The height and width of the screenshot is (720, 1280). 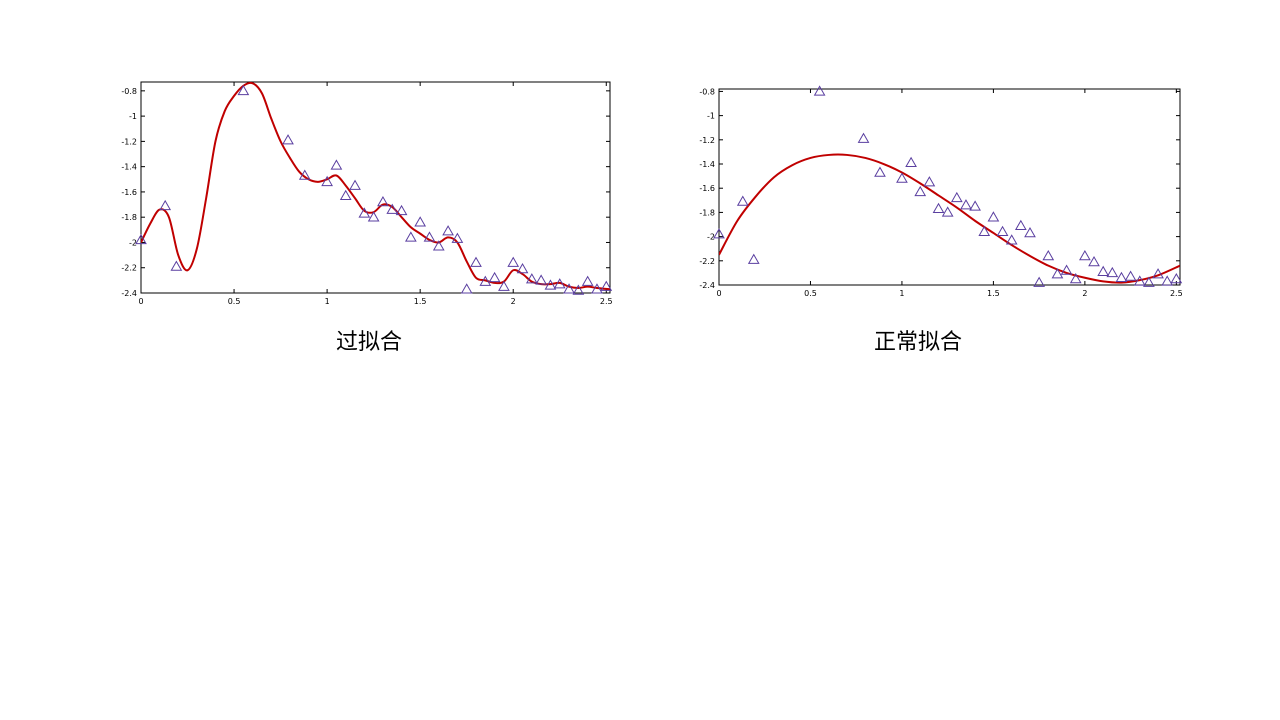 I want to click on normal-y-tick-label: -1.8, so click(x=707, y=212).